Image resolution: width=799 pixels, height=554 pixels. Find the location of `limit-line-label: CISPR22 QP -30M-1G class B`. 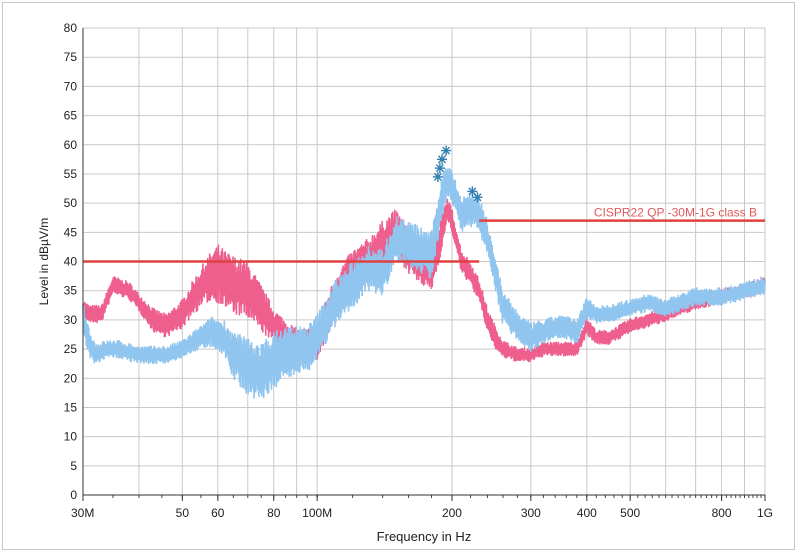

limit-line-label: CISPR22 QP -30M-1G class B is located at coordinates (675, 213).